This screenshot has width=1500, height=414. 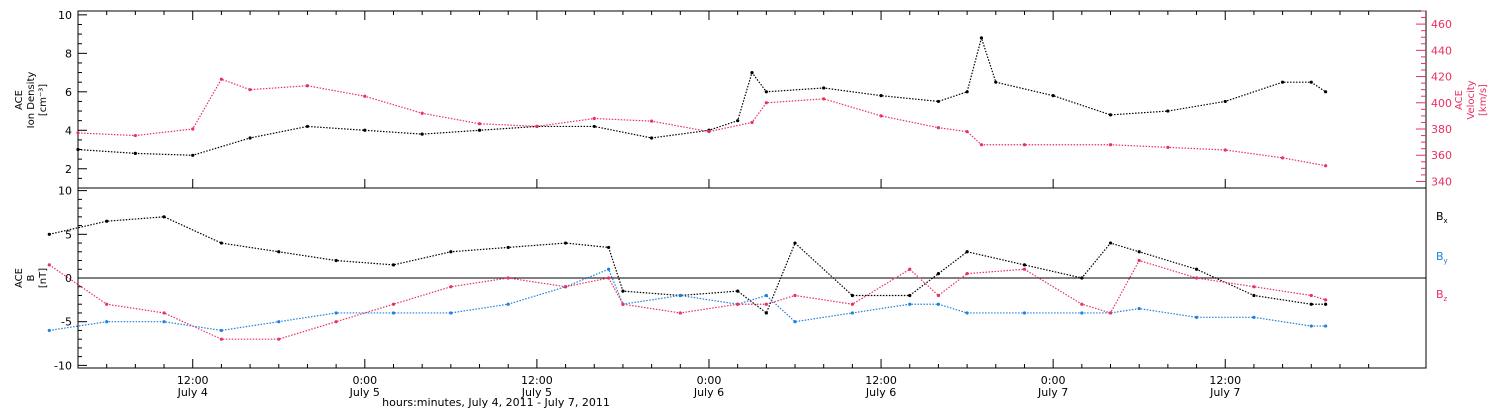 I want to click on axis-label-line: B, so click(x=31, y=277).